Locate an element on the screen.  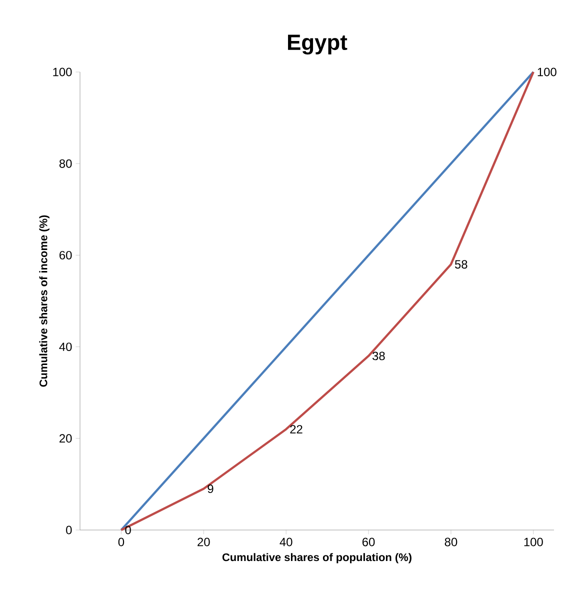
y-tick-label: 60 is located at coordinates (66, 255).